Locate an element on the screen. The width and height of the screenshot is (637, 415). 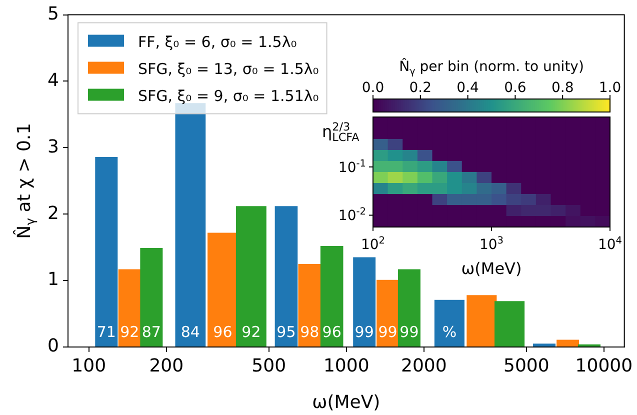
legend-label: FF, ξ₀ = 6, σ₀ = 1.5λ₀ is located at coordinates (217, 41).